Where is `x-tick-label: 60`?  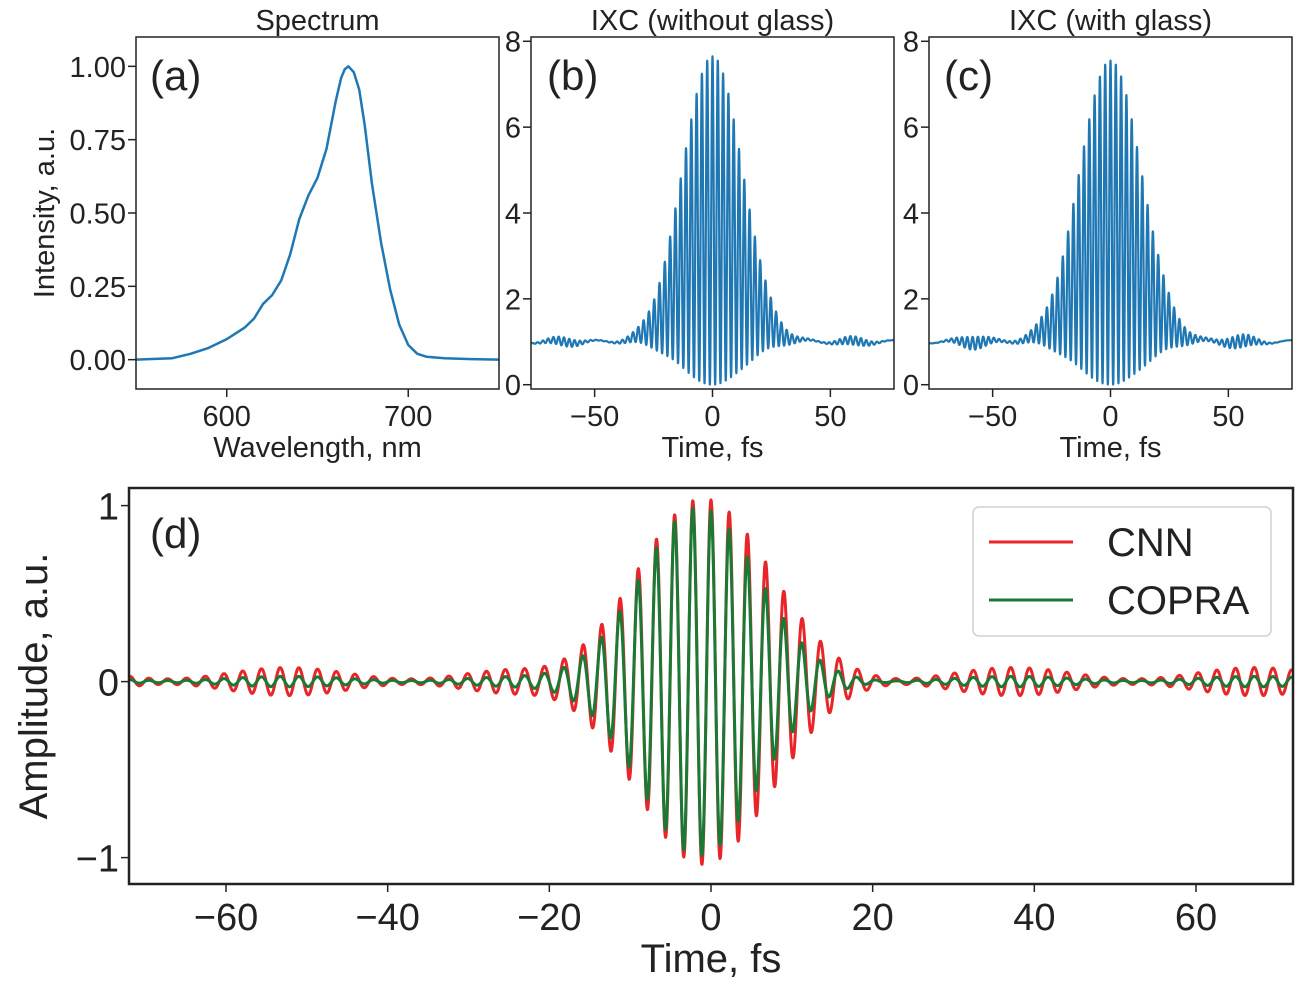
x-tick-label: 60 is located at coordinates (1196, 918).